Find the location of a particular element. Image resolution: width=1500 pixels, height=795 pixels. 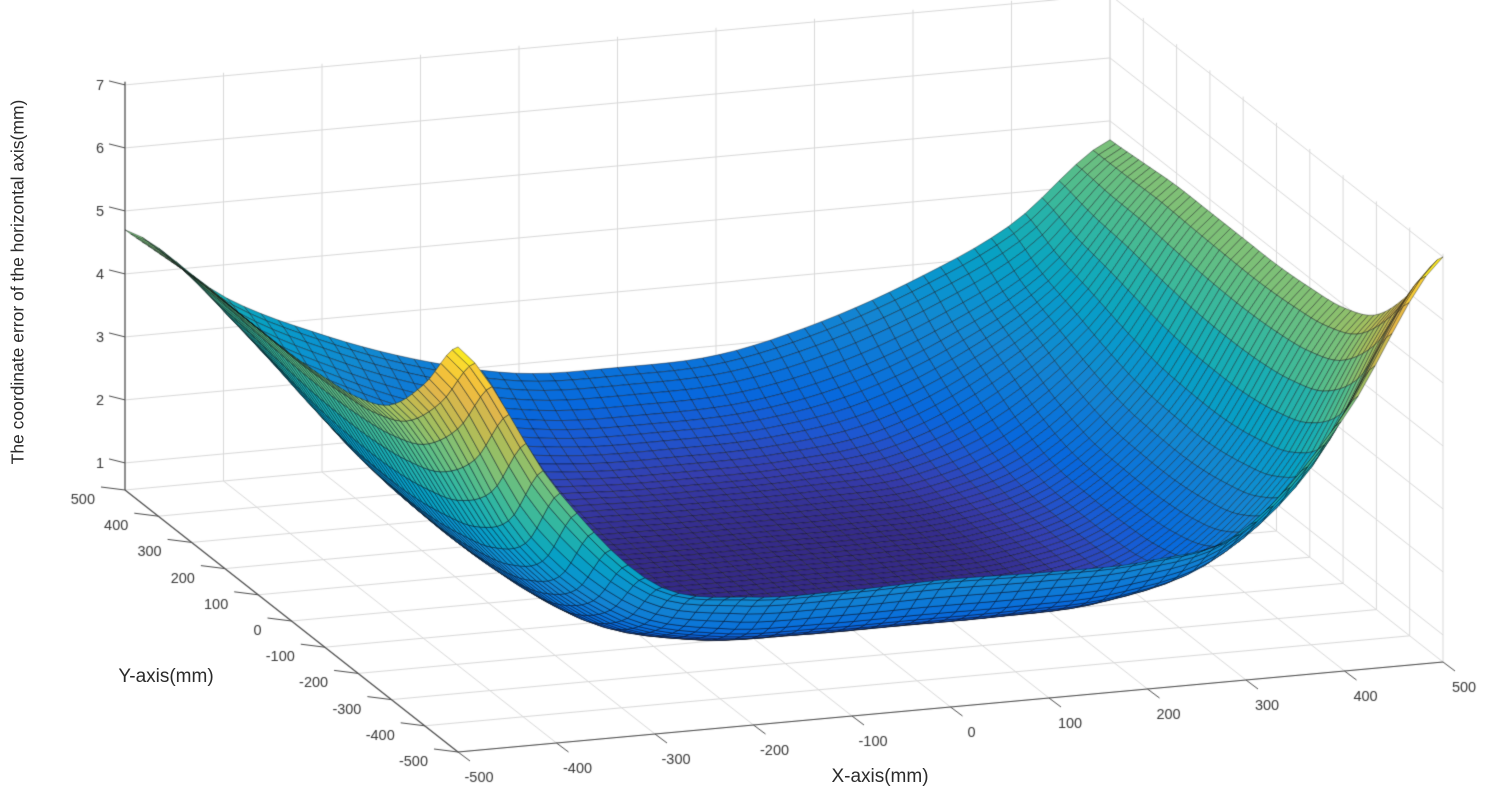

x-axis-title: X-axis(mm) is located at coordinates (880, 776).